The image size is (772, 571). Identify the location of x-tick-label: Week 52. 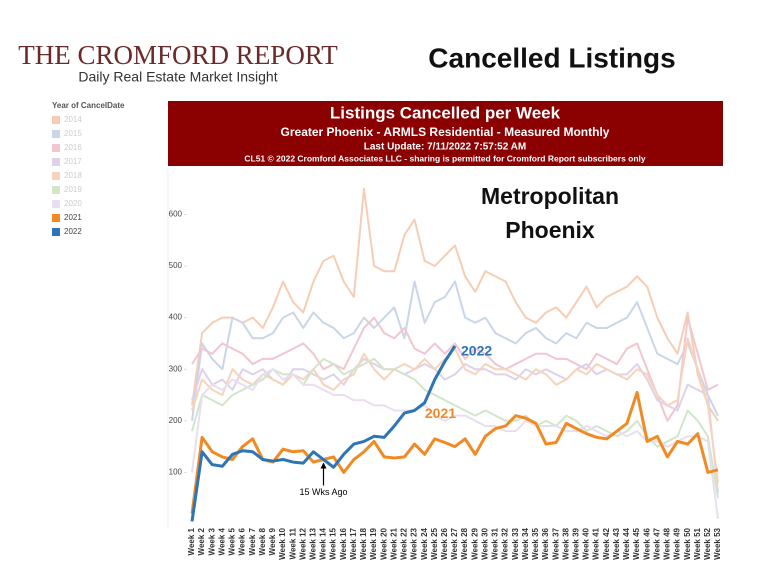
(707, 543).